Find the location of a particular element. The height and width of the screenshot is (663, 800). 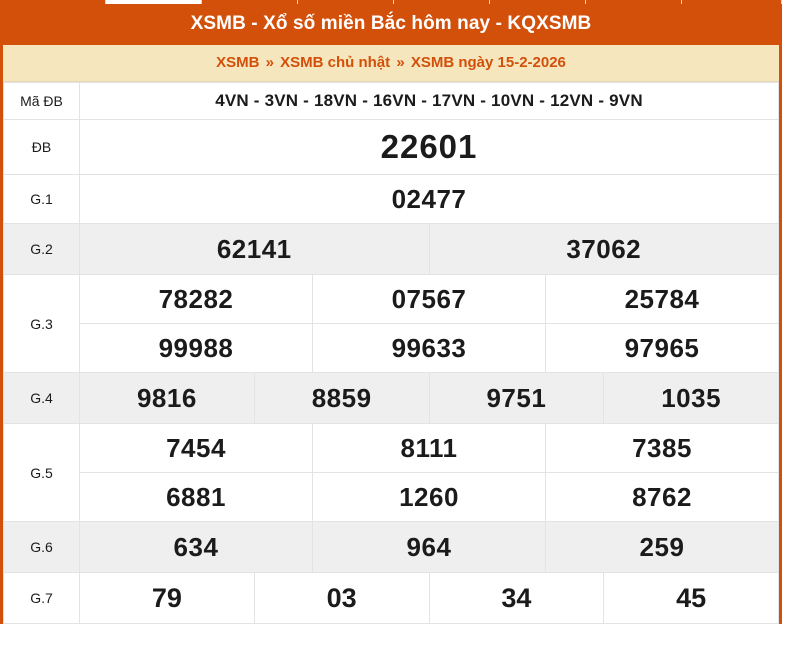

row-label-g6: G.6 is located at coordinates (41, 547).